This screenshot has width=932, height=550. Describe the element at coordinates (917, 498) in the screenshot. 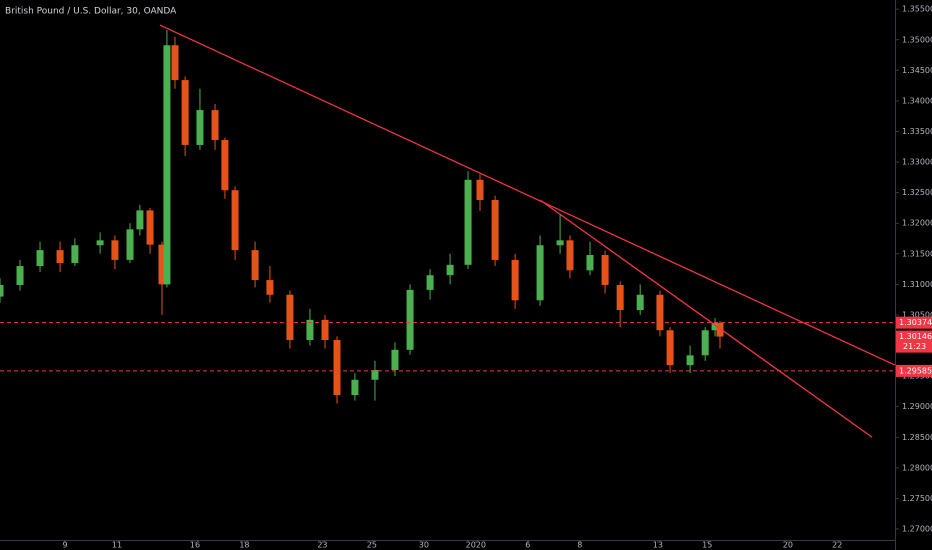

I see `y-tick-label: 1.27500` at that location.